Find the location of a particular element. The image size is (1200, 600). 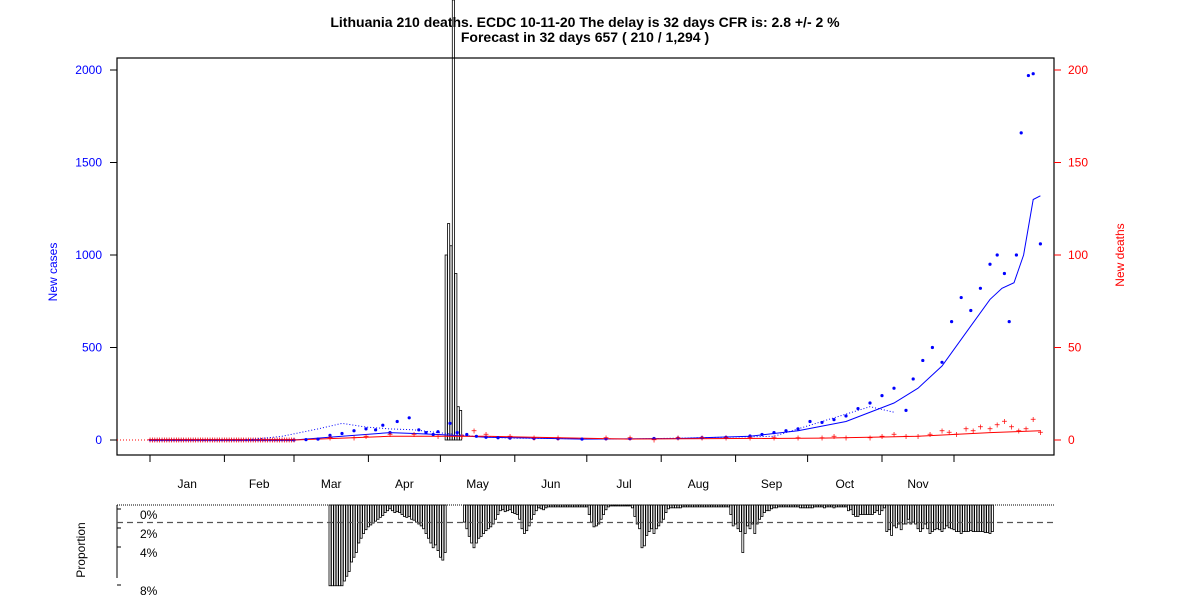

month-label: Sep is located at coordinates (772, 484).